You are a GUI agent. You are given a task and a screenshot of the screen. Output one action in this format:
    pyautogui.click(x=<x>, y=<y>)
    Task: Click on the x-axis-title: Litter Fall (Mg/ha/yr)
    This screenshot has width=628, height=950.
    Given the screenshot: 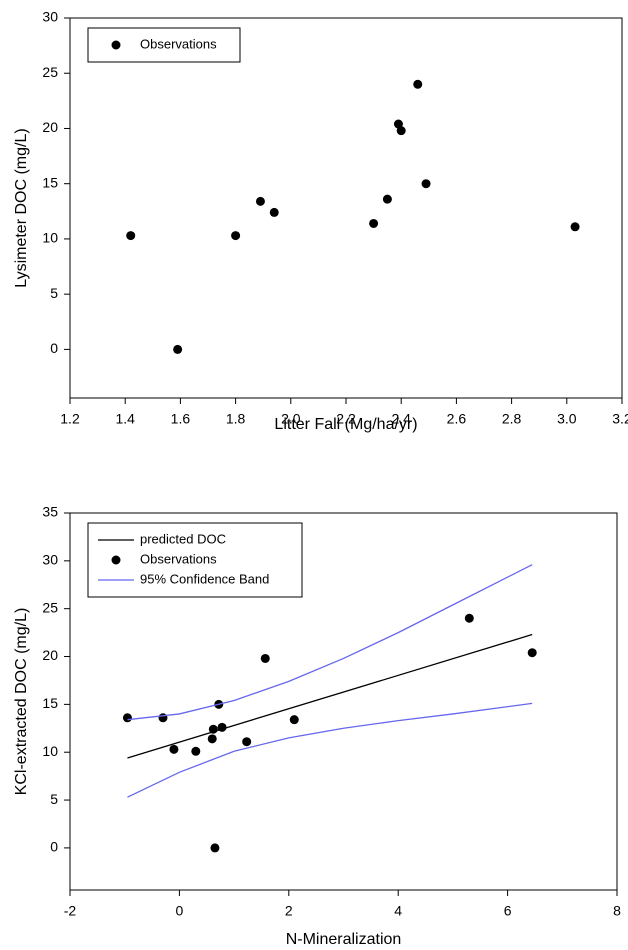 What is the action you would take?
    pyautogui.click(x=345, y=424)
    